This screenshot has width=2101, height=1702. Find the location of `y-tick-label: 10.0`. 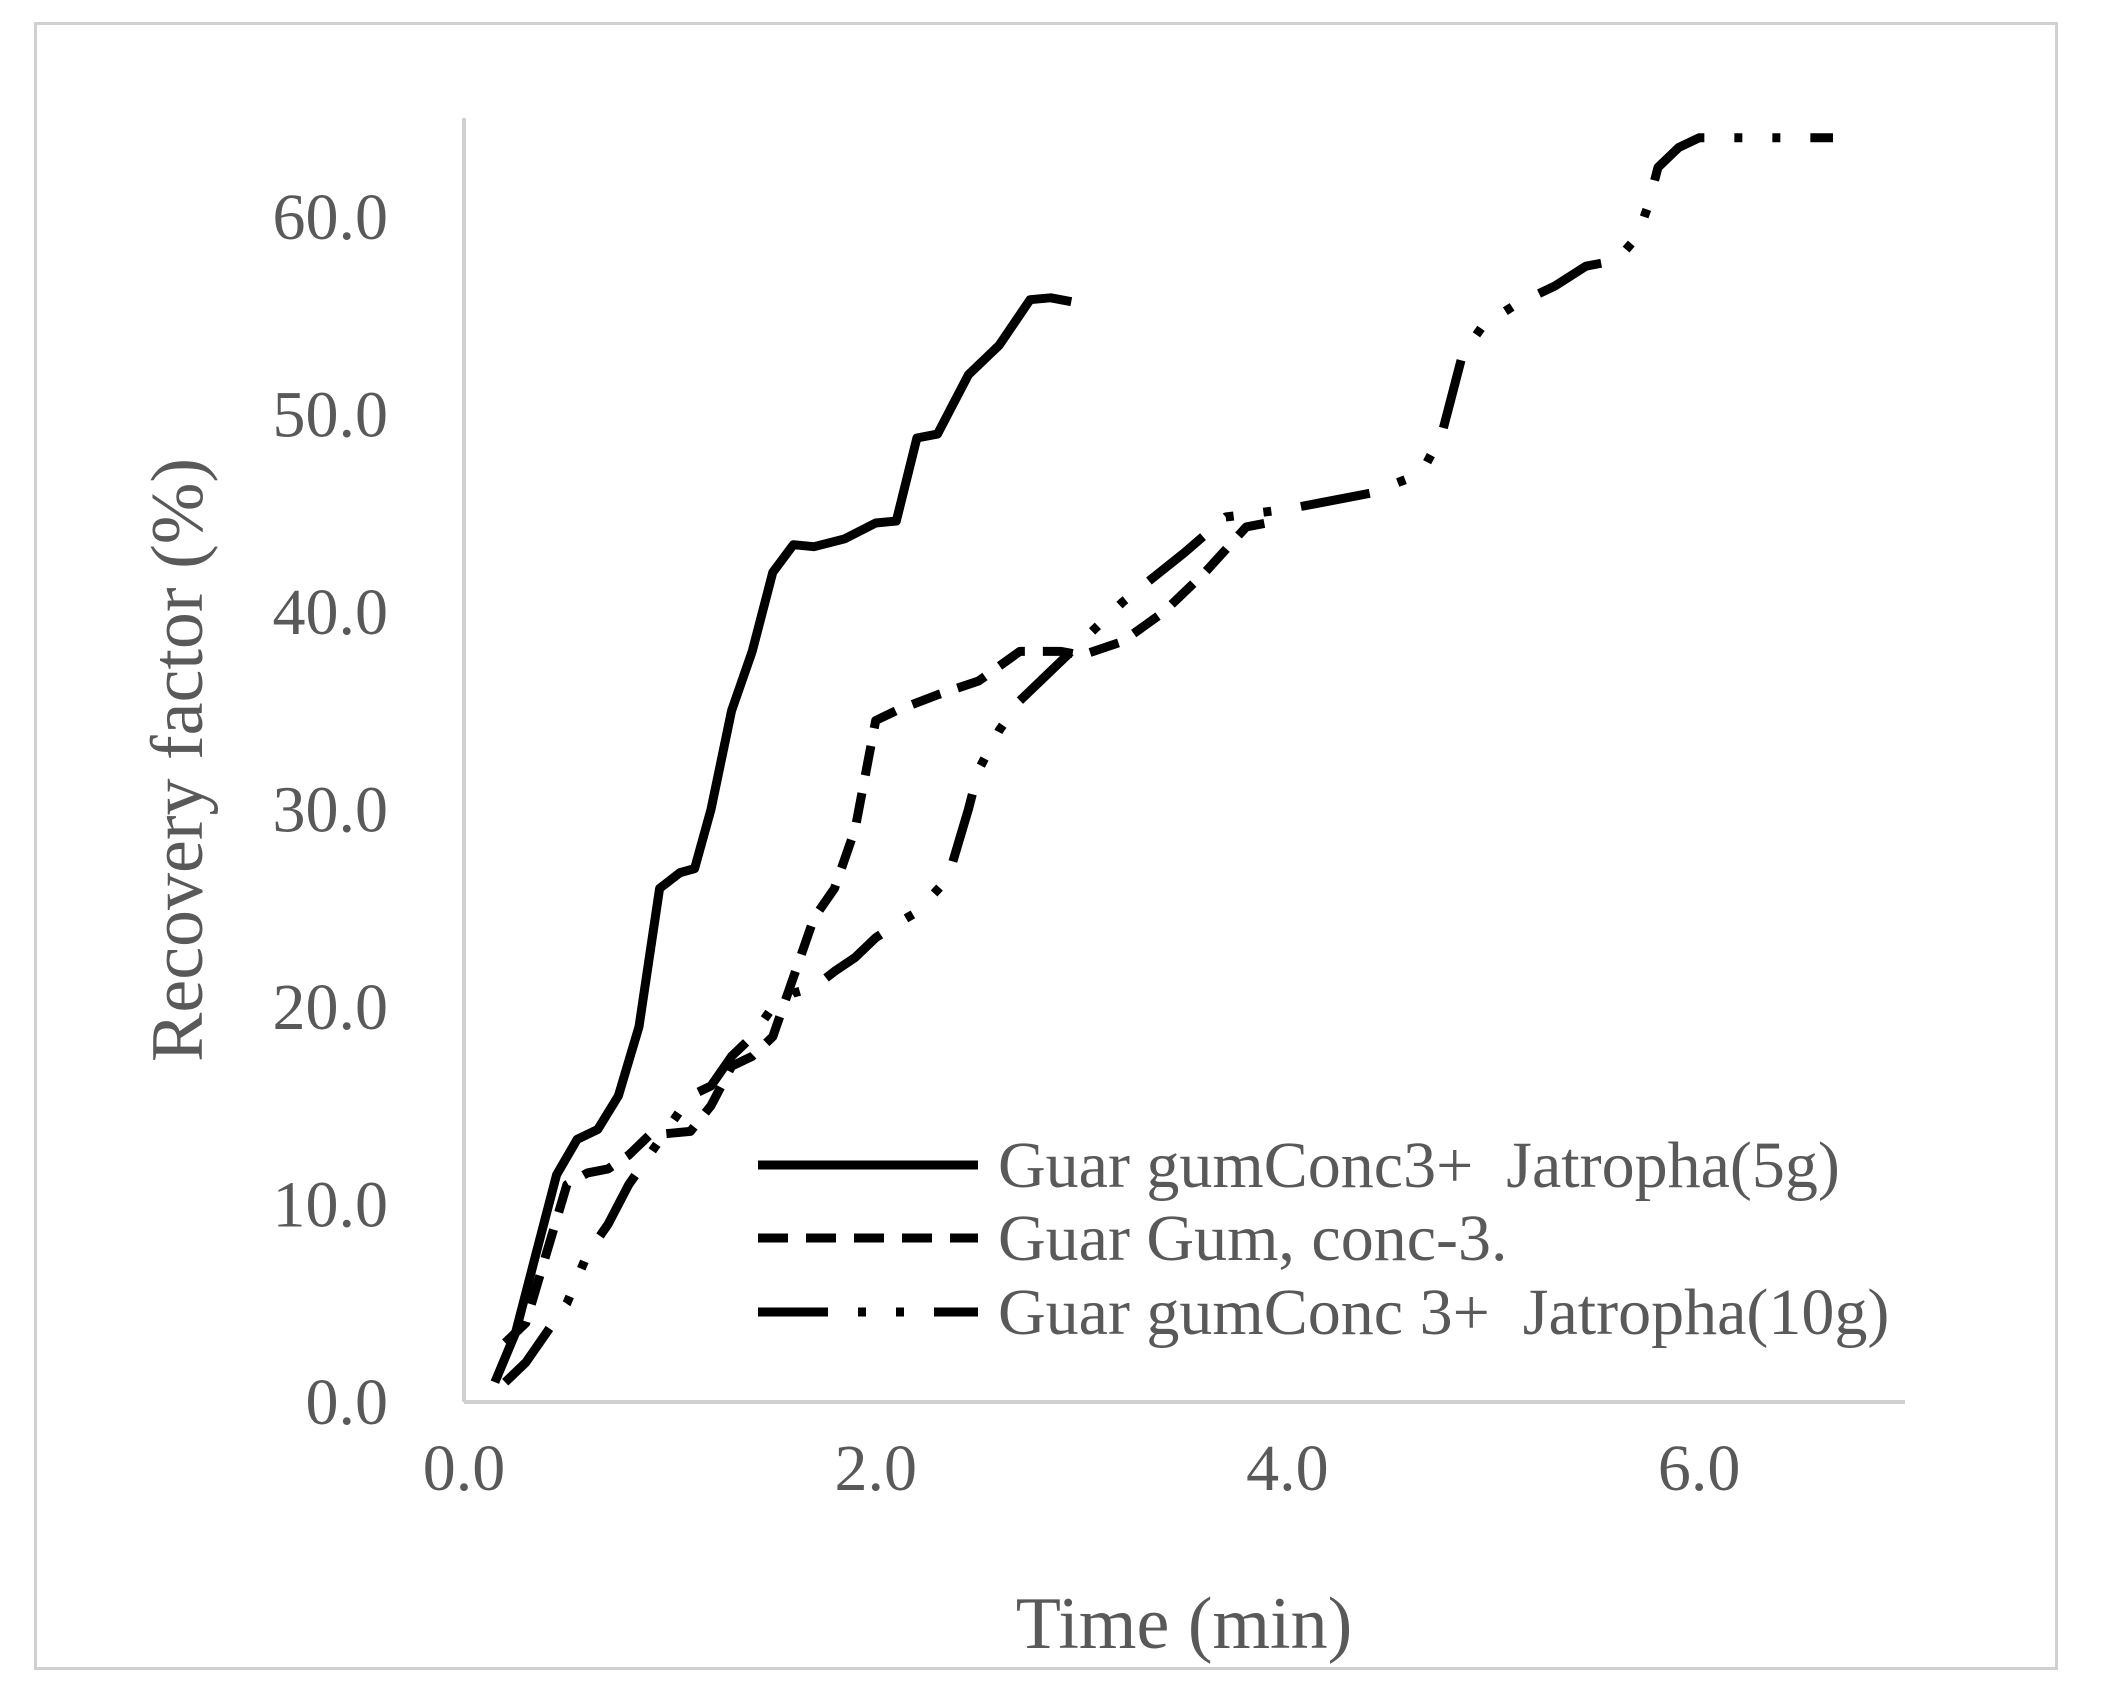

y-tick-label: 10.0 is located at coordinates (331, 1204).